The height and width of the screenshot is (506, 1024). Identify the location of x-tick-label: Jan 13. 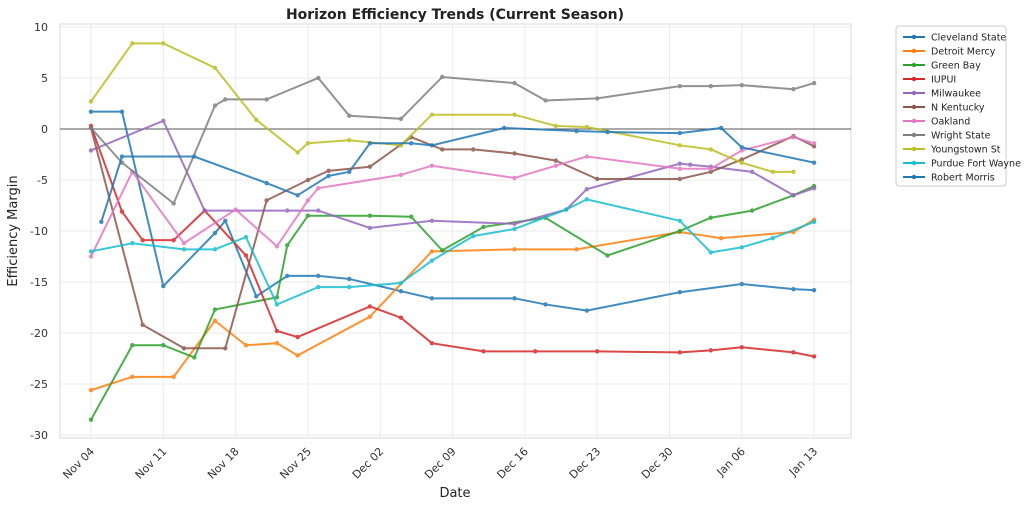
(803, 462).